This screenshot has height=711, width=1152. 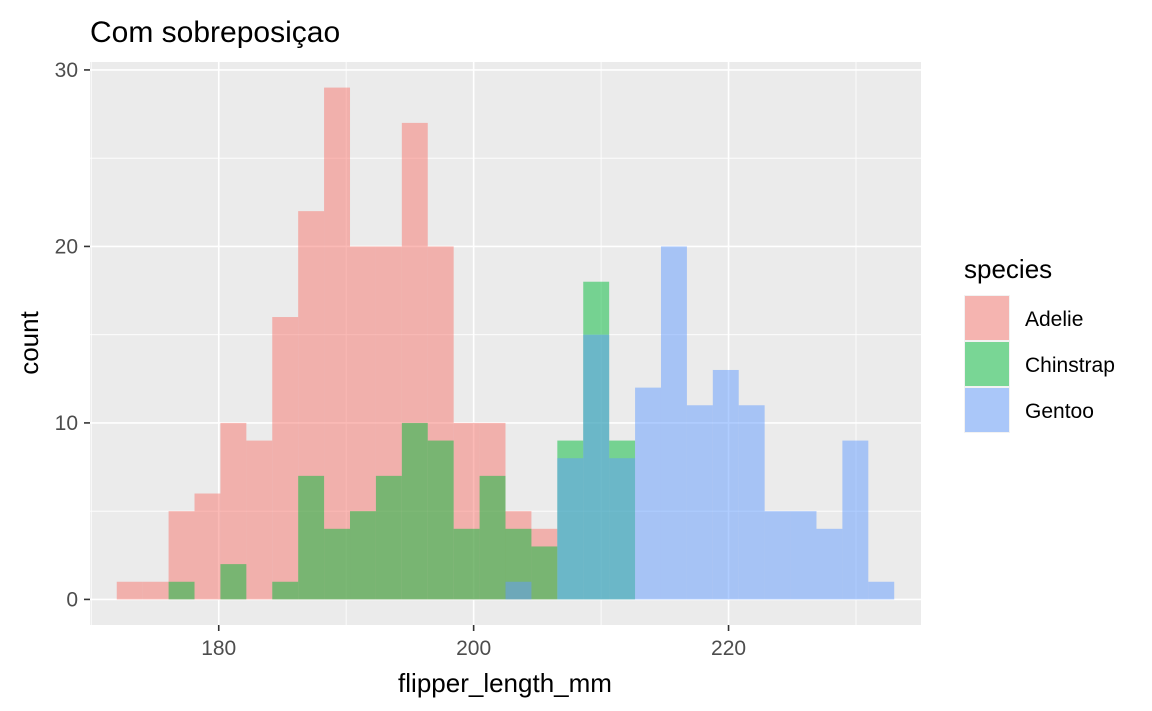 What do you see at coordinates (728, 648) in the screenshot?
I see `x-tick-label: 220` at bounding box center [728, 648].